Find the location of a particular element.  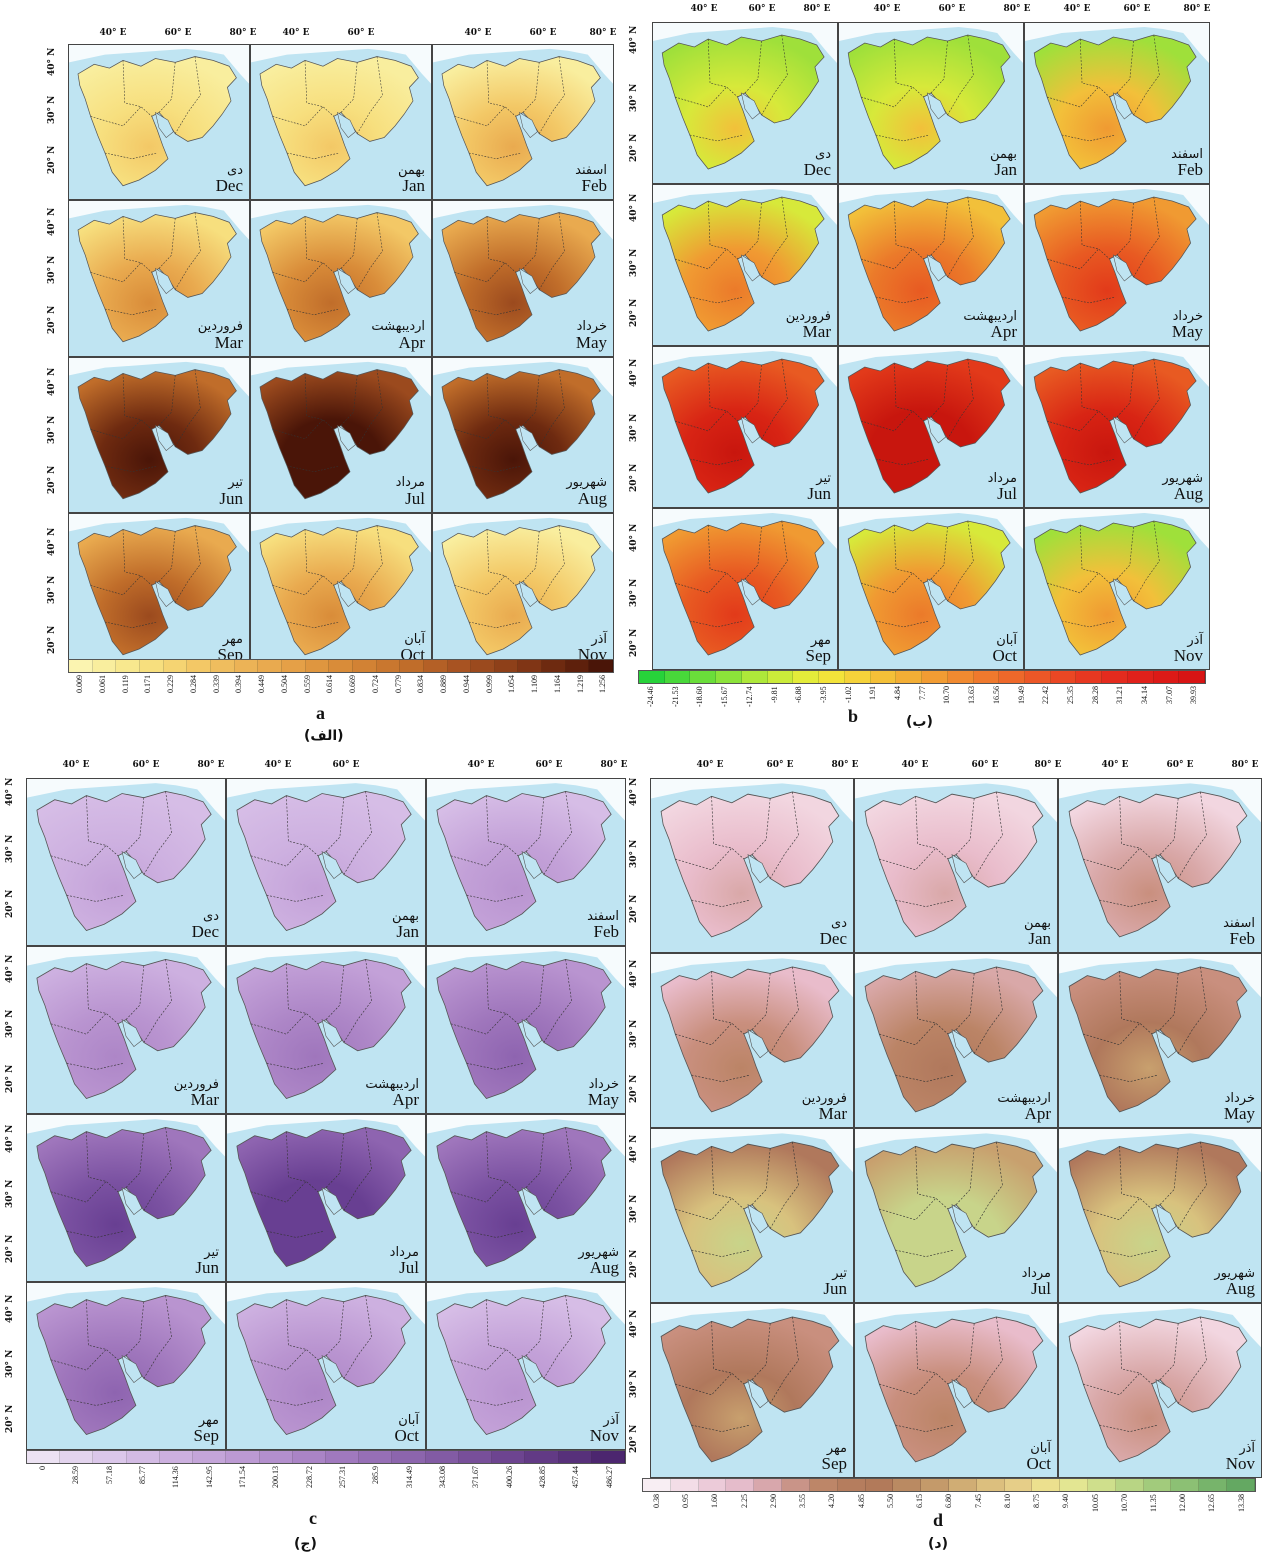

month-label-persian: خرداد is located at coordinates (591, 327).